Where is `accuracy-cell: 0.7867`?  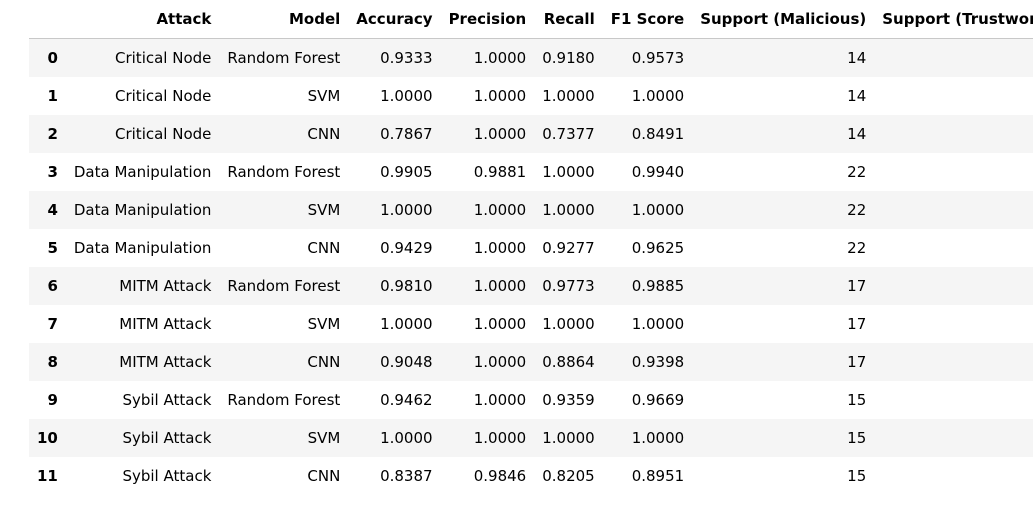 accuracy-cell: 0.7867 is located at coordinates (406, 134).